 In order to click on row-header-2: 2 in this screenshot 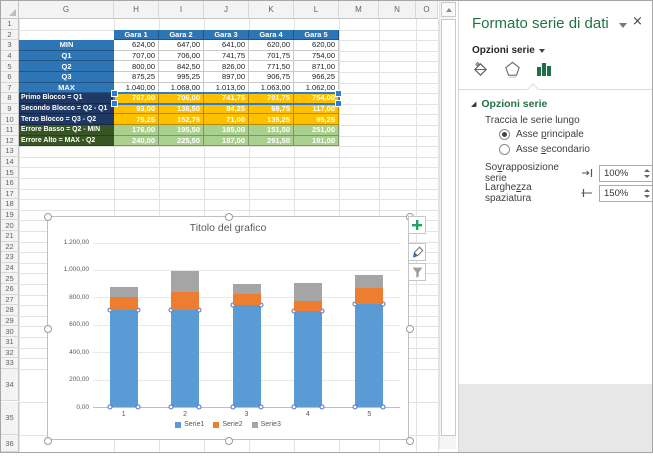, I will do `click(10, 35)`.